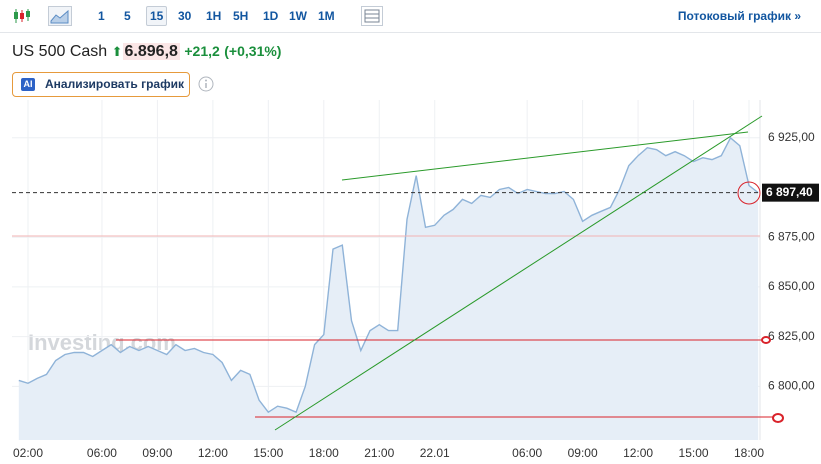  I want to click on quote: US 500 Cash ⬆ 6.896,8 +21,2 (+0,31%), so click(146, 53).